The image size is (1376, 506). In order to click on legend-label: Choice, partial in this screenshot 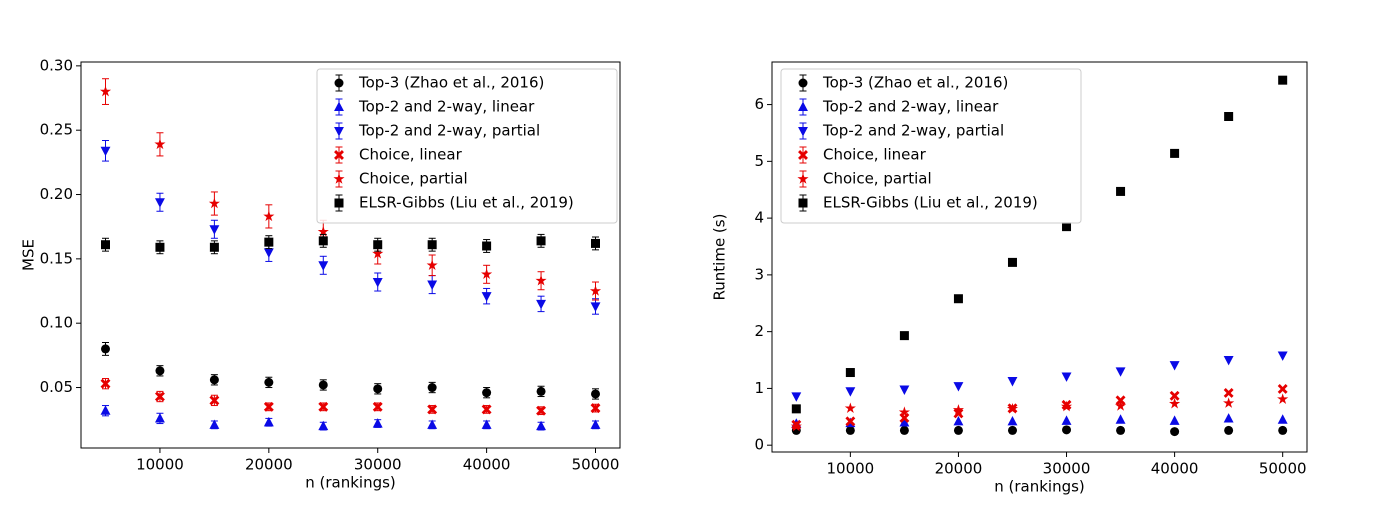, I will do `click(877, 179)`.